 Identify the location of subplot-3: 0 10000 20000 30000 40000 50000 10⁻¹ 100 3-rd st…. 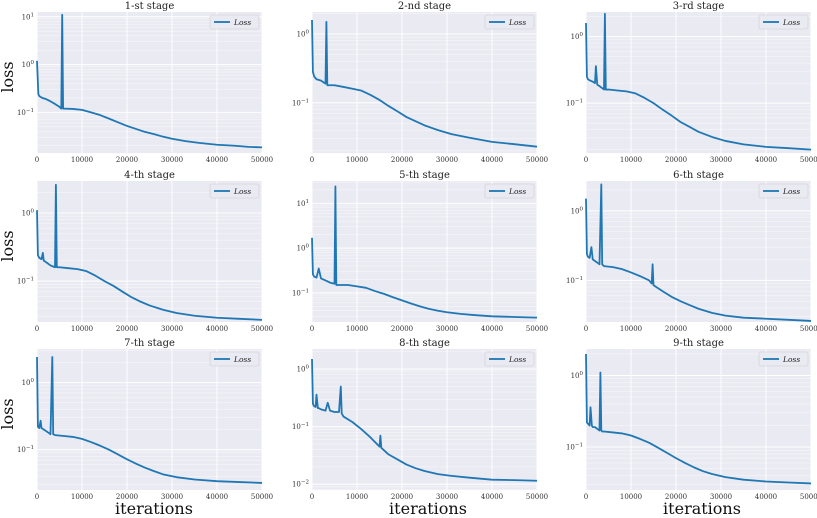
(691, 82).